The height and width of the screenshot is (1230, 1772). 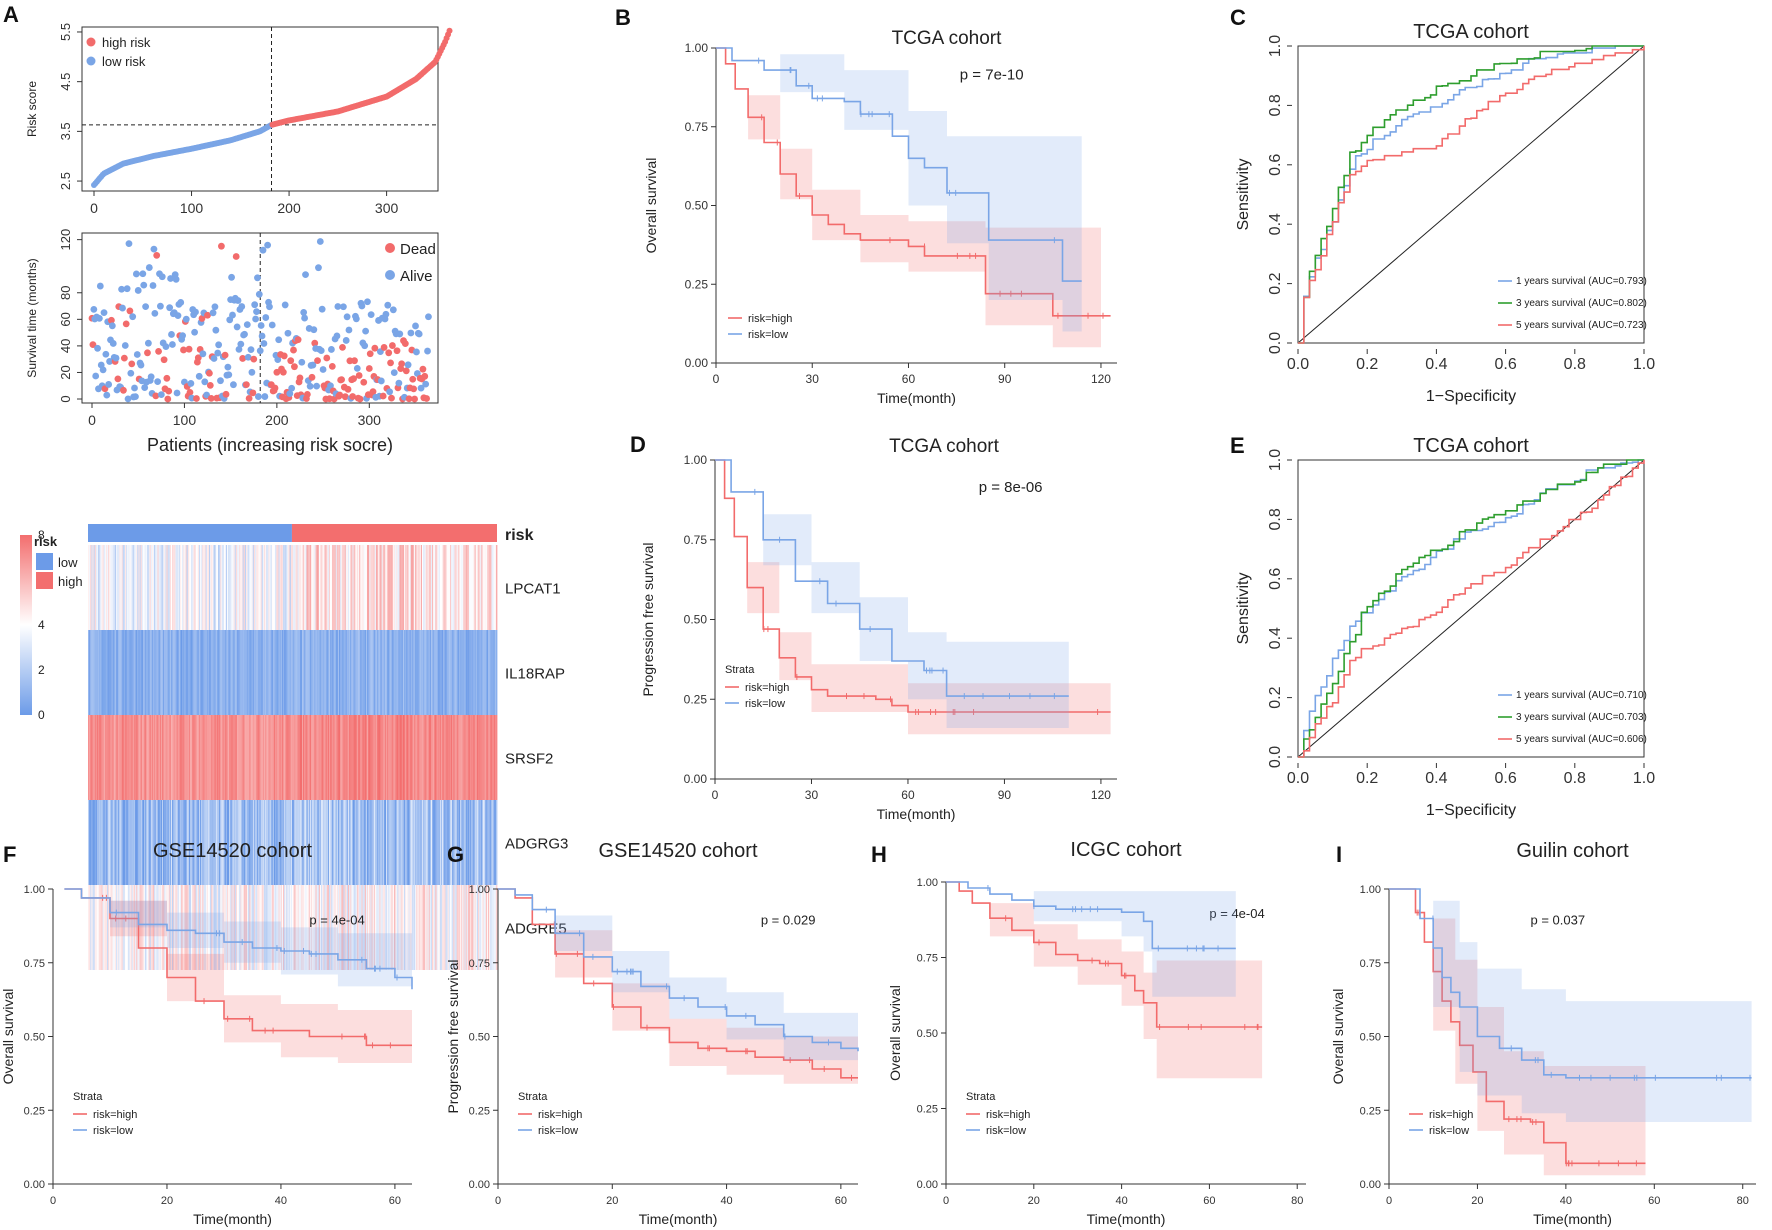 I want to click on km-curve-low, so click(x=892, y=578).